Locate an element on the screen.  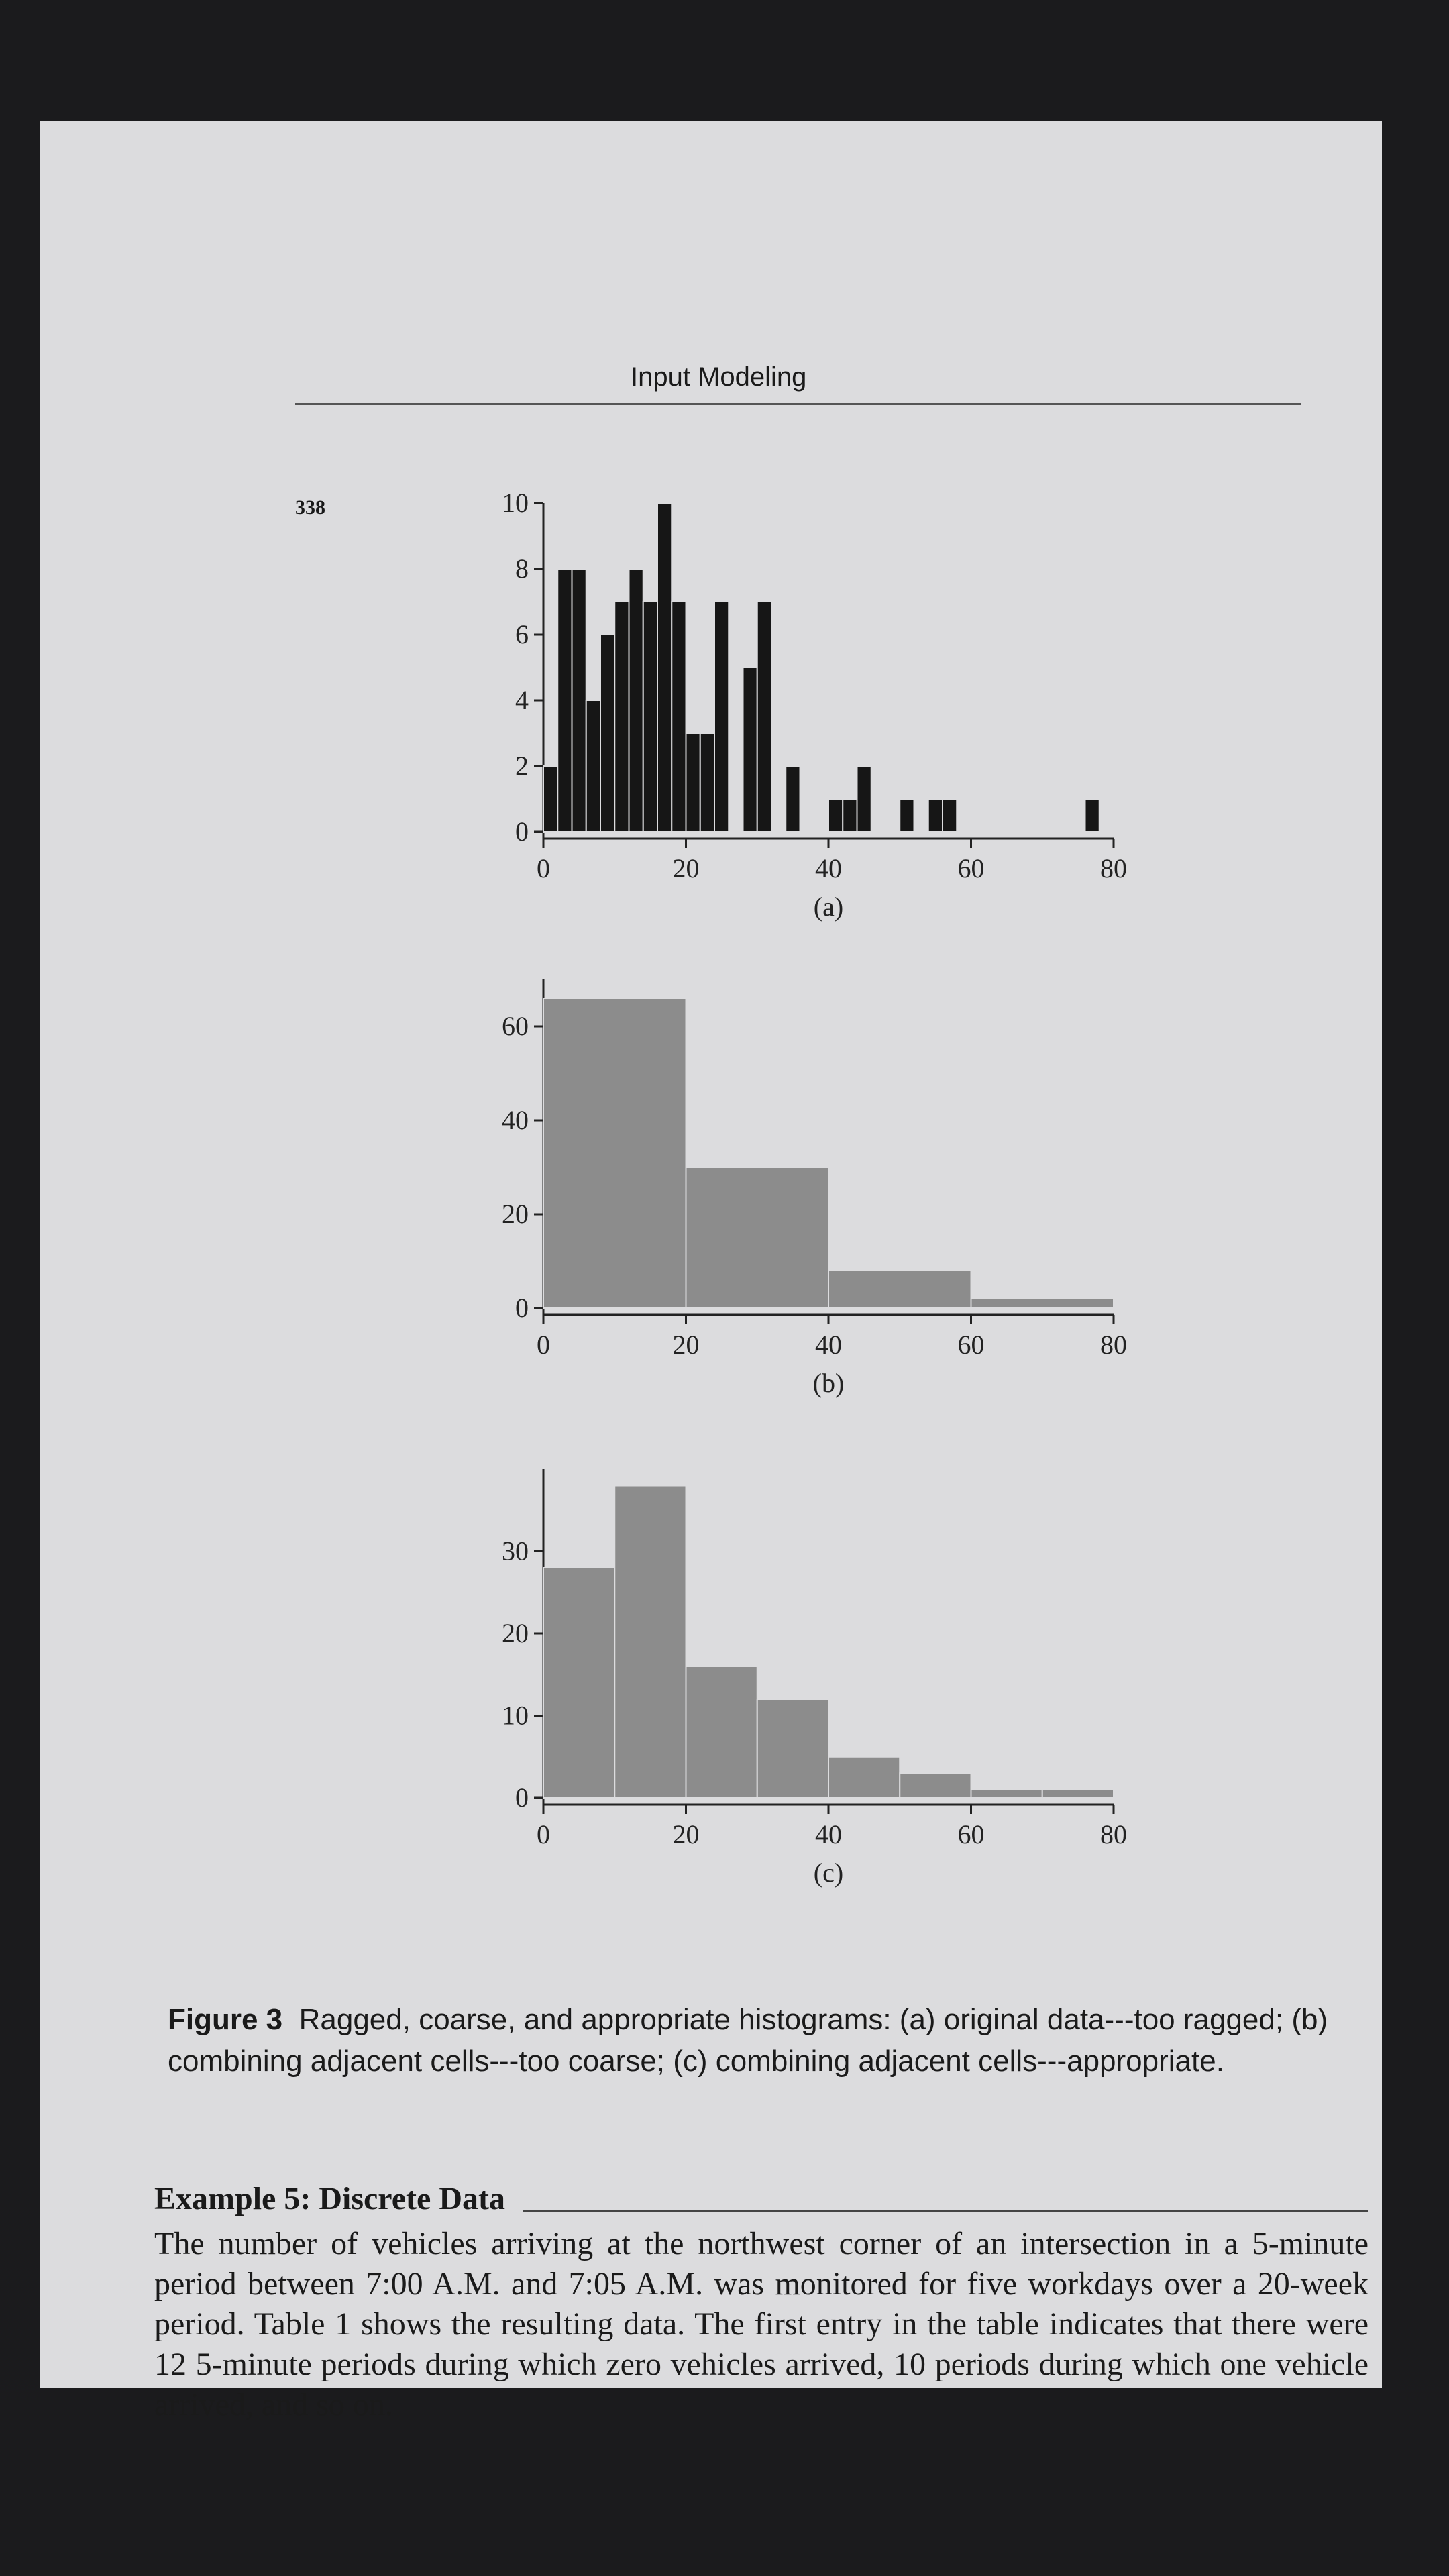
figure-label: Figure 3 is located at coordinates (225, 2019).